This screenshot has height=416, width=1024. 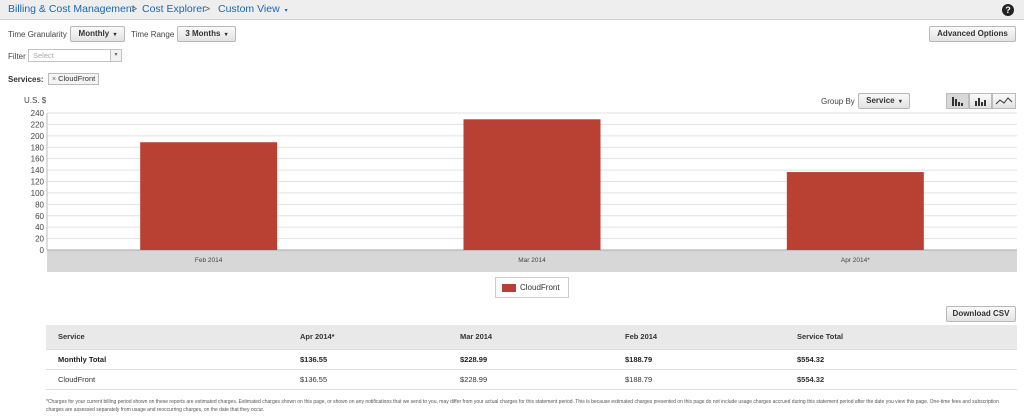 What do you see at coordinates (26, 79) in the screenshot?
I see `services-label: Services:` at bounding box center [26, 79].